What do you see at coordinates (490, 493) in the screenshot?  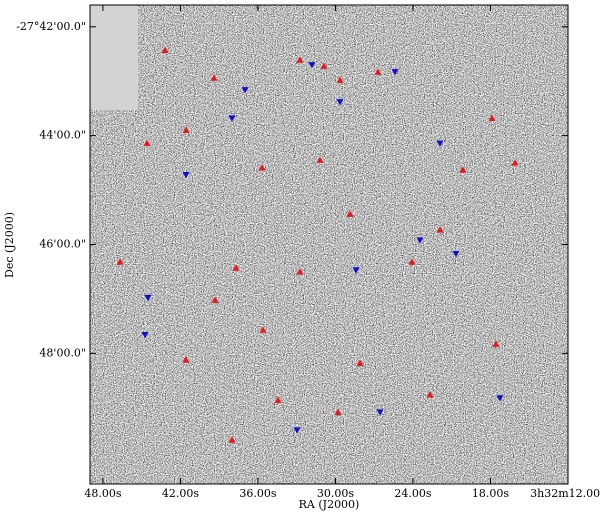 I see `x-tick-label: 18.00s` at bounding box center [490, 493].